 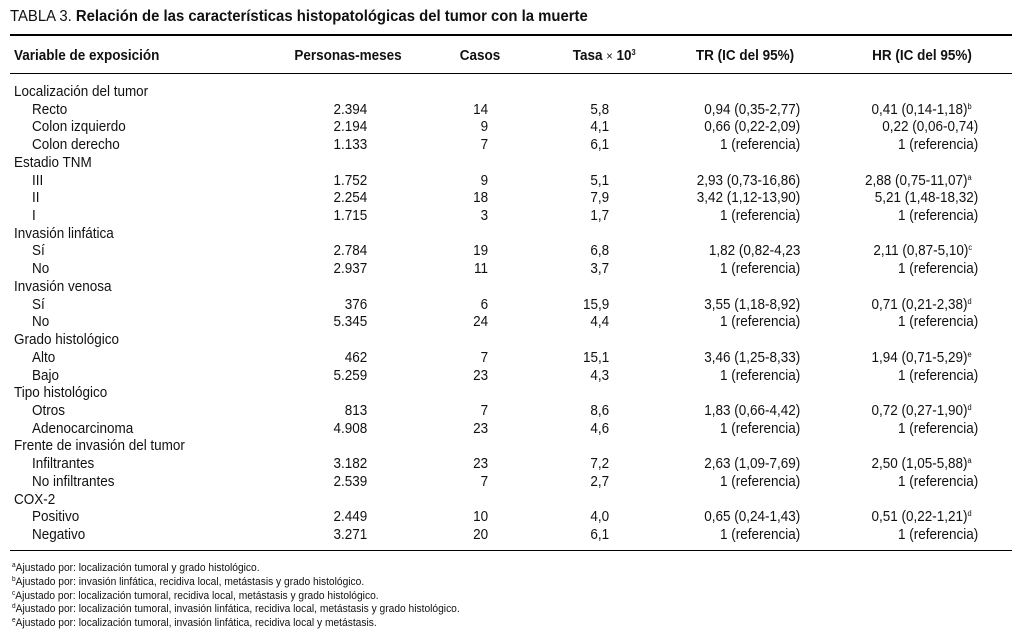 What do you see at coordinates (35, 499) in the screenshot?
I see `group-label: COX-2` at bounding box center [35, 499].